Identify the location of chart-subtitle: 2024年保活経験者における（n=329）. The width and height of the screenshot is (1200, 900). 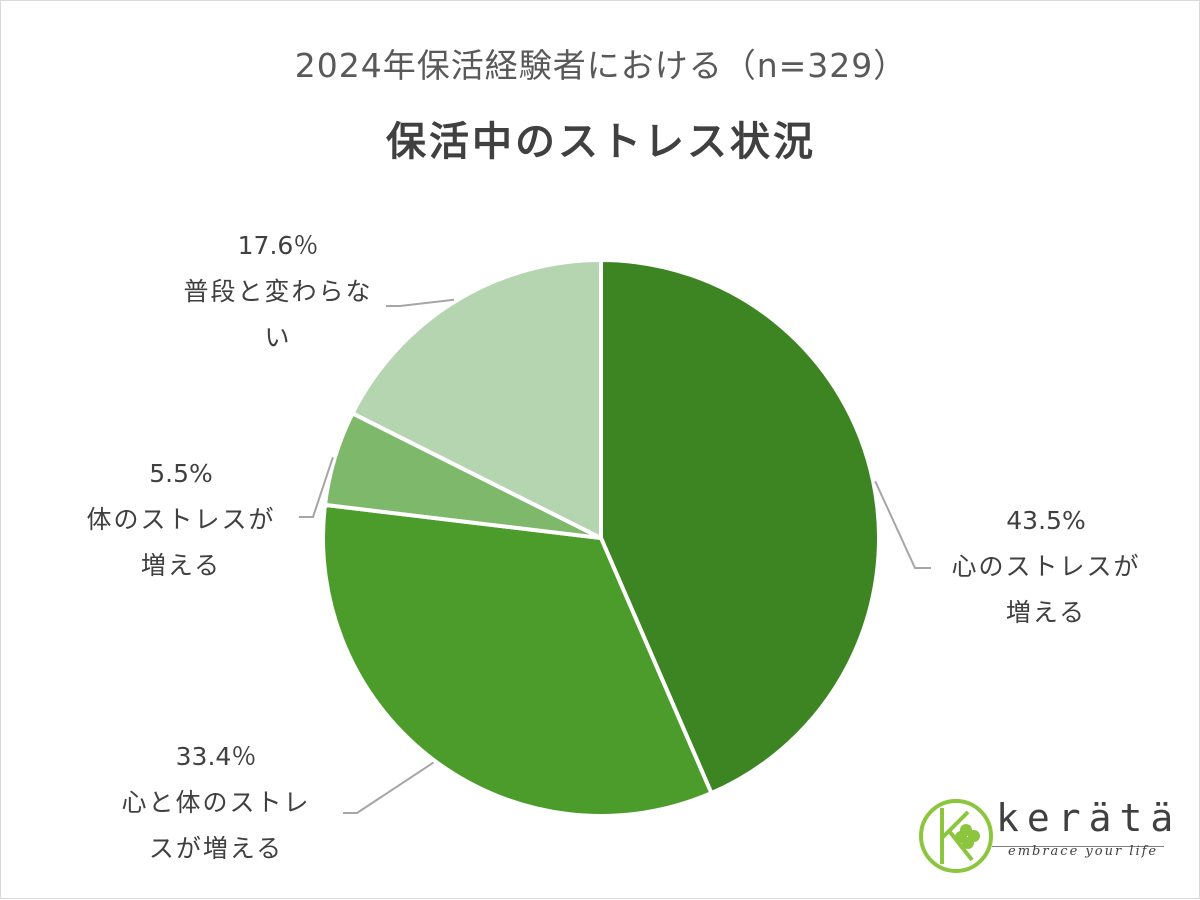
(601, 65).